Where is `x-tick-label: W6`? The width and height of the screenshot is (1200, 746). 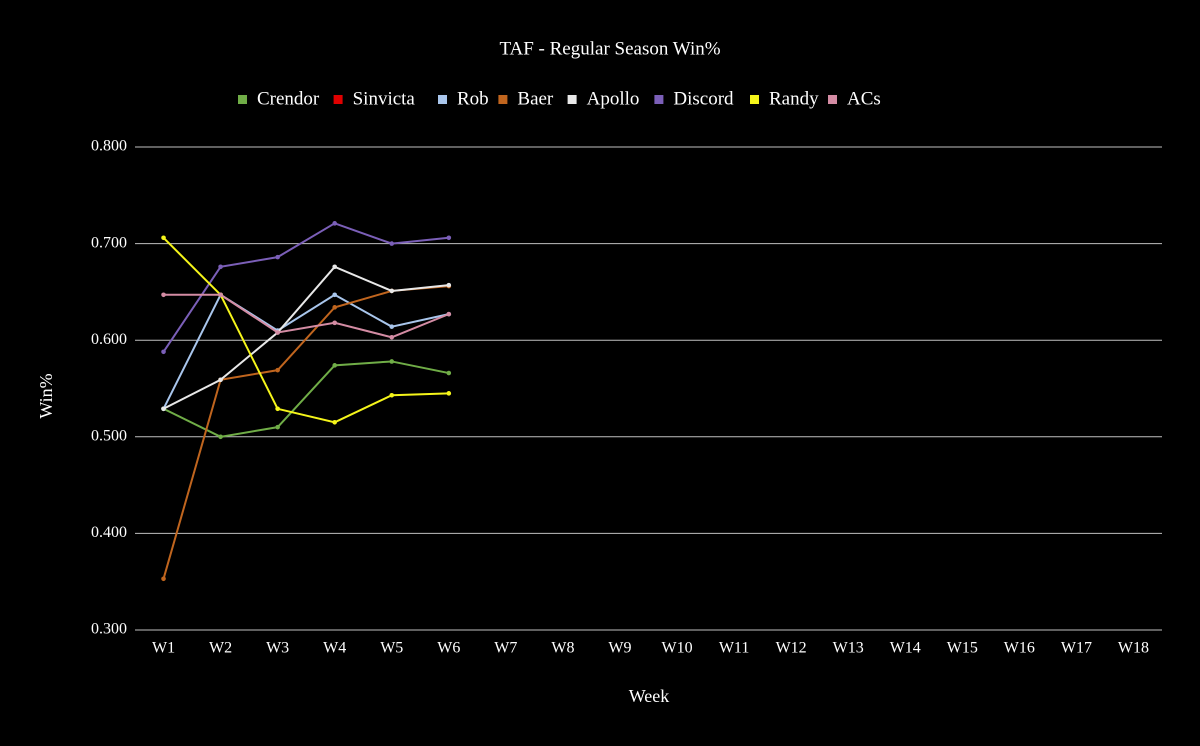 x-tick-label: W6 is located at coordinates (448, 648).